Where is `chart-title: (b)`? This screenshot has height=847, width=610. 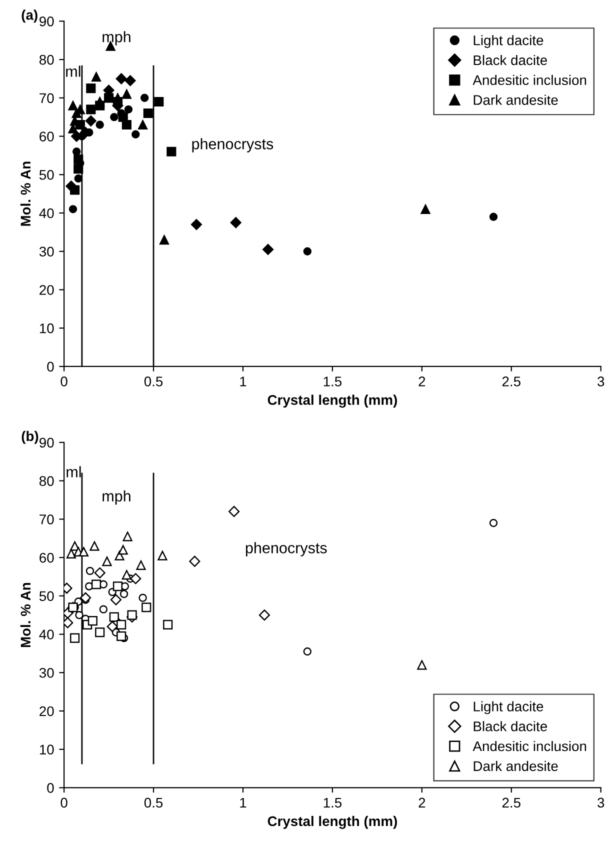 chart-title: (b) is located at coordinates (30, 437).